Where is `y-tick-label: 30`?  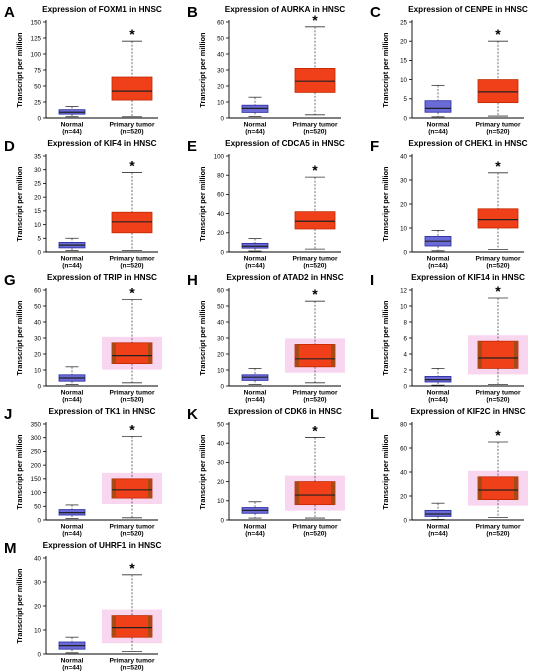 y-tick-label: 30 is located at coordinates (37, 338).